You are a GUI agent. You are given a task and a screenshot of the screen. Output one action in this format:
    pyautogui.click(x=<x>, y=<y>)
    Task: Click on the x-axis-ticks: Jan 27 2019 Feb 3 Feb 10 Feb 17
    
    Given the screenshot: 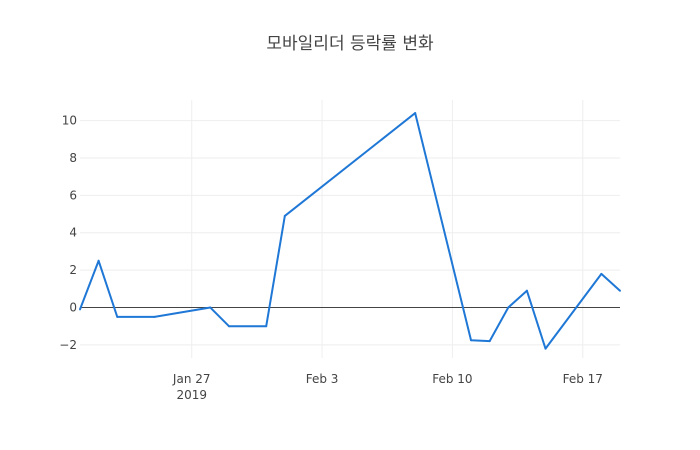 What is the action you would take?
    pyautogui.click(x=387, y=387)
    